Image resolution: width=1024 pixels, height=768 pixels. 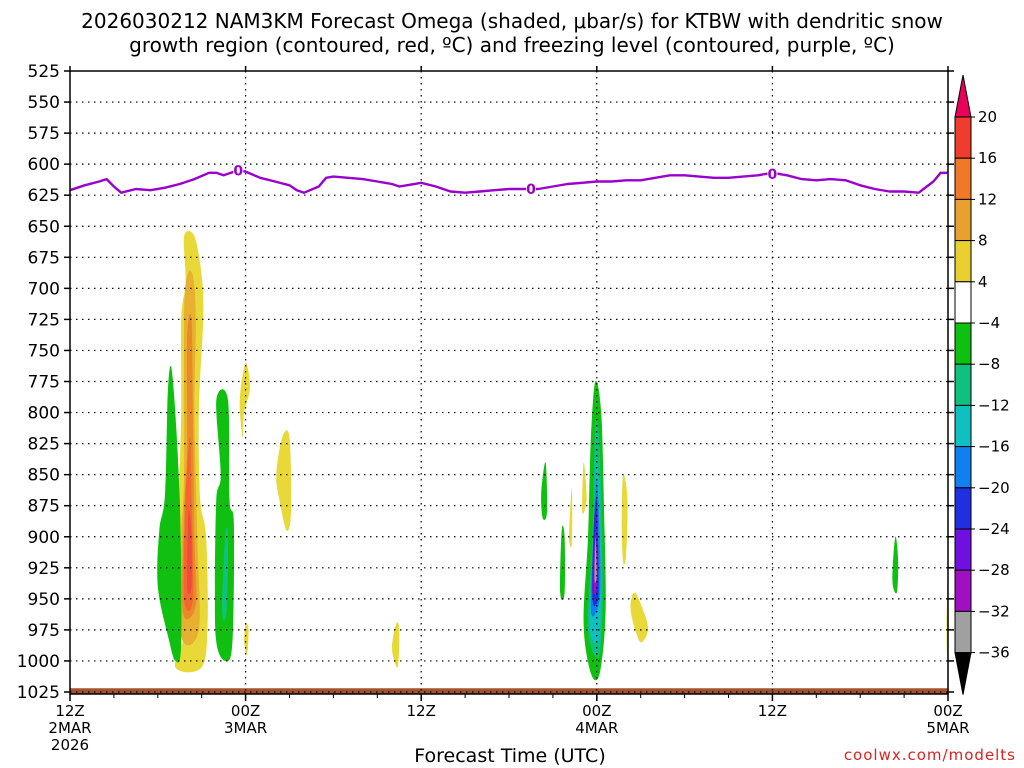 What do you see at coordinates (994, 570) in the screenshot?
I see `colorbar-label-11: −28` at bounding box center [994, 570].